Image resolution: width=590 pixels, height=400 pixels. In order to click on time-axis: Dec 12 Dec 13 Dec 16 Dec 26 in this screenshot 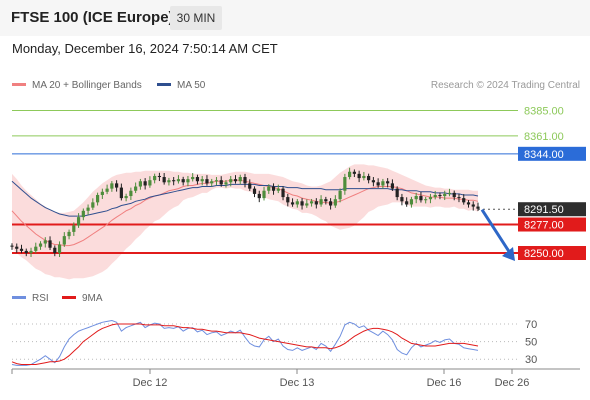, I will do `click(295, 378)`.